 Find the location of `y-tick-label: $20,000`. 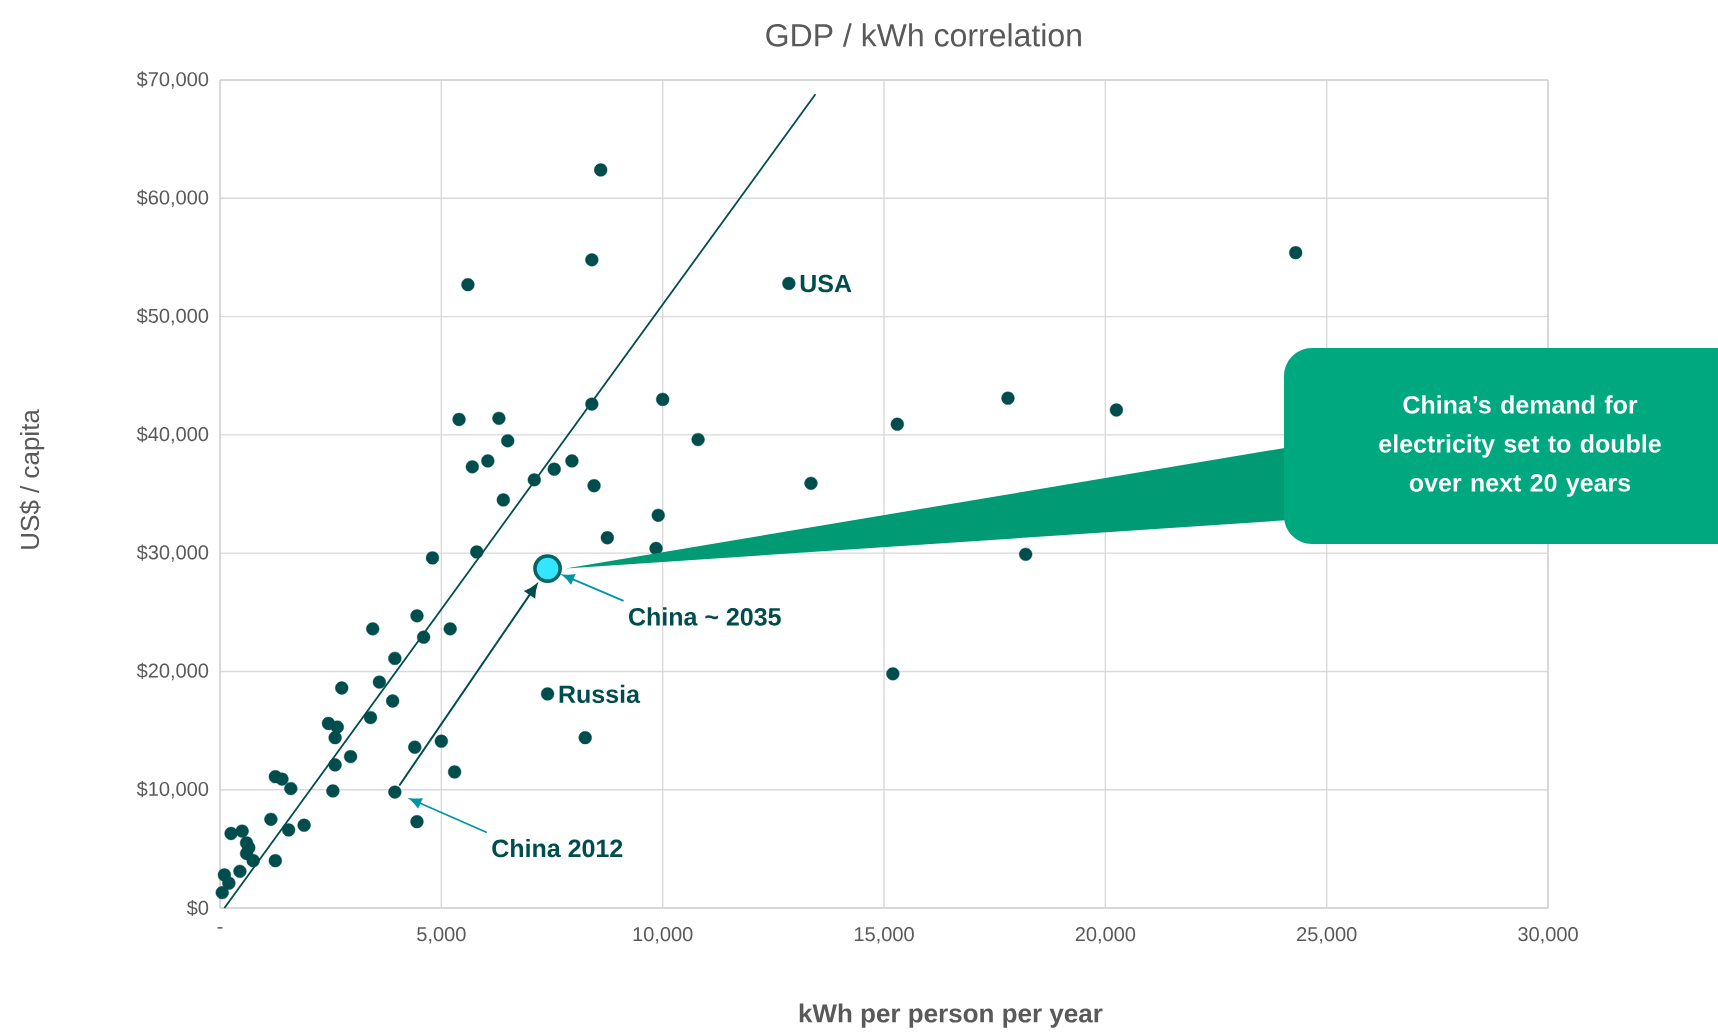

y-tick-label: $20,000 is located at coordinates (172, 671).